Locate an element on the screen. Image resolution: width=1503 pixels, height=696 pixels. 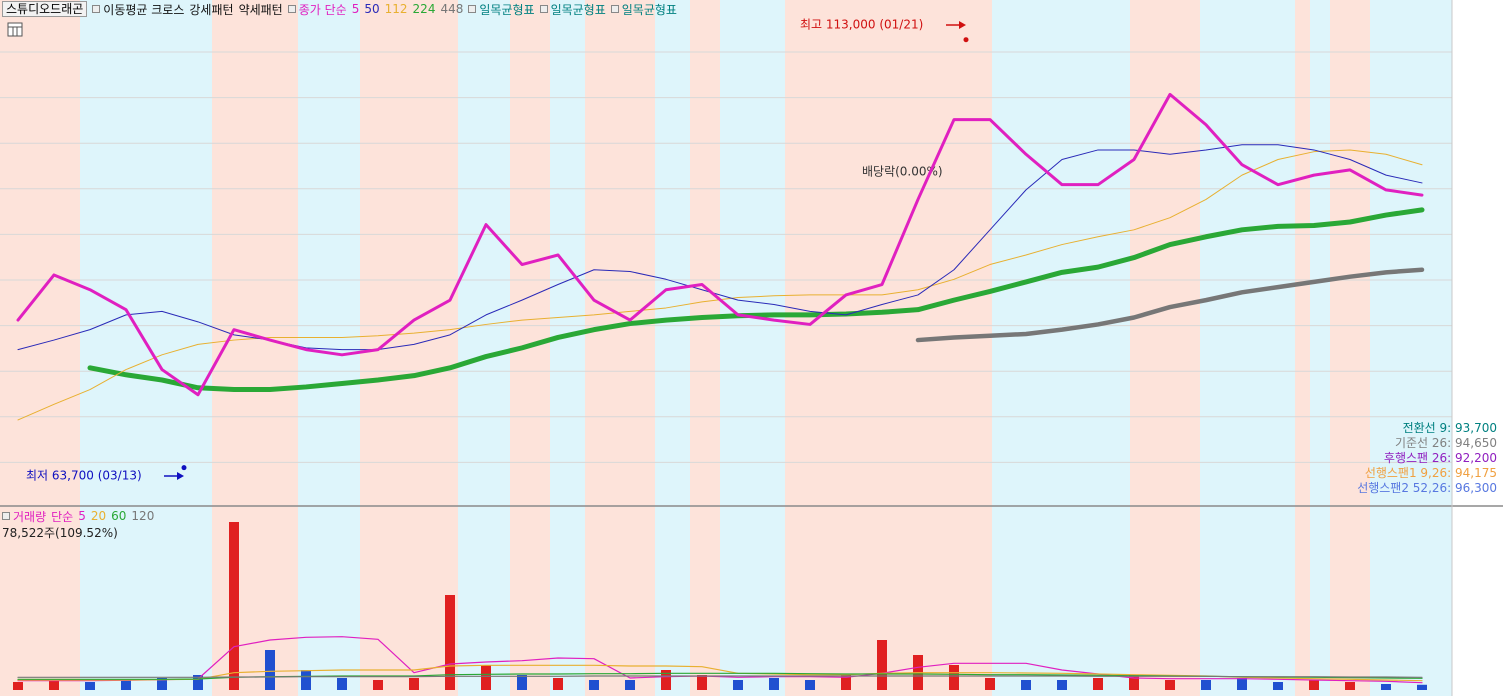
low-marker is located at coordinates (184, 468).